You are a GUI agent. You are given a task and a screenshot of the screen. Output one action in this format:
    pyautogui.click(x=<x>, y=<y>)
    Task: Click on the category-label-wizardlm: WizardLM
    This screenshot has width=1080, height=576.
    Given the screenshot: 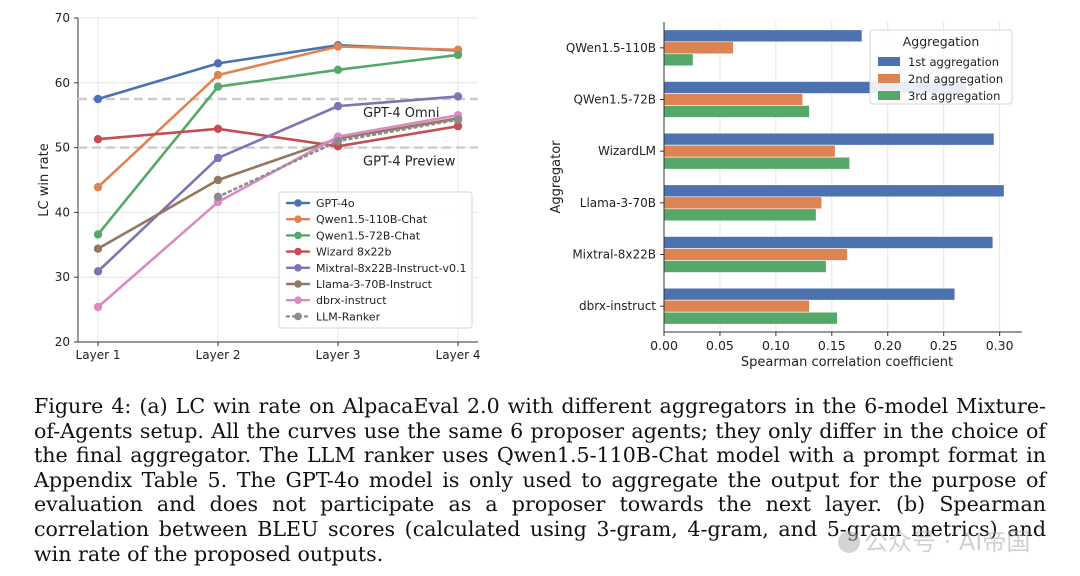 What is the action you would take?
    pyautogui.click(x=627, y=151)
    